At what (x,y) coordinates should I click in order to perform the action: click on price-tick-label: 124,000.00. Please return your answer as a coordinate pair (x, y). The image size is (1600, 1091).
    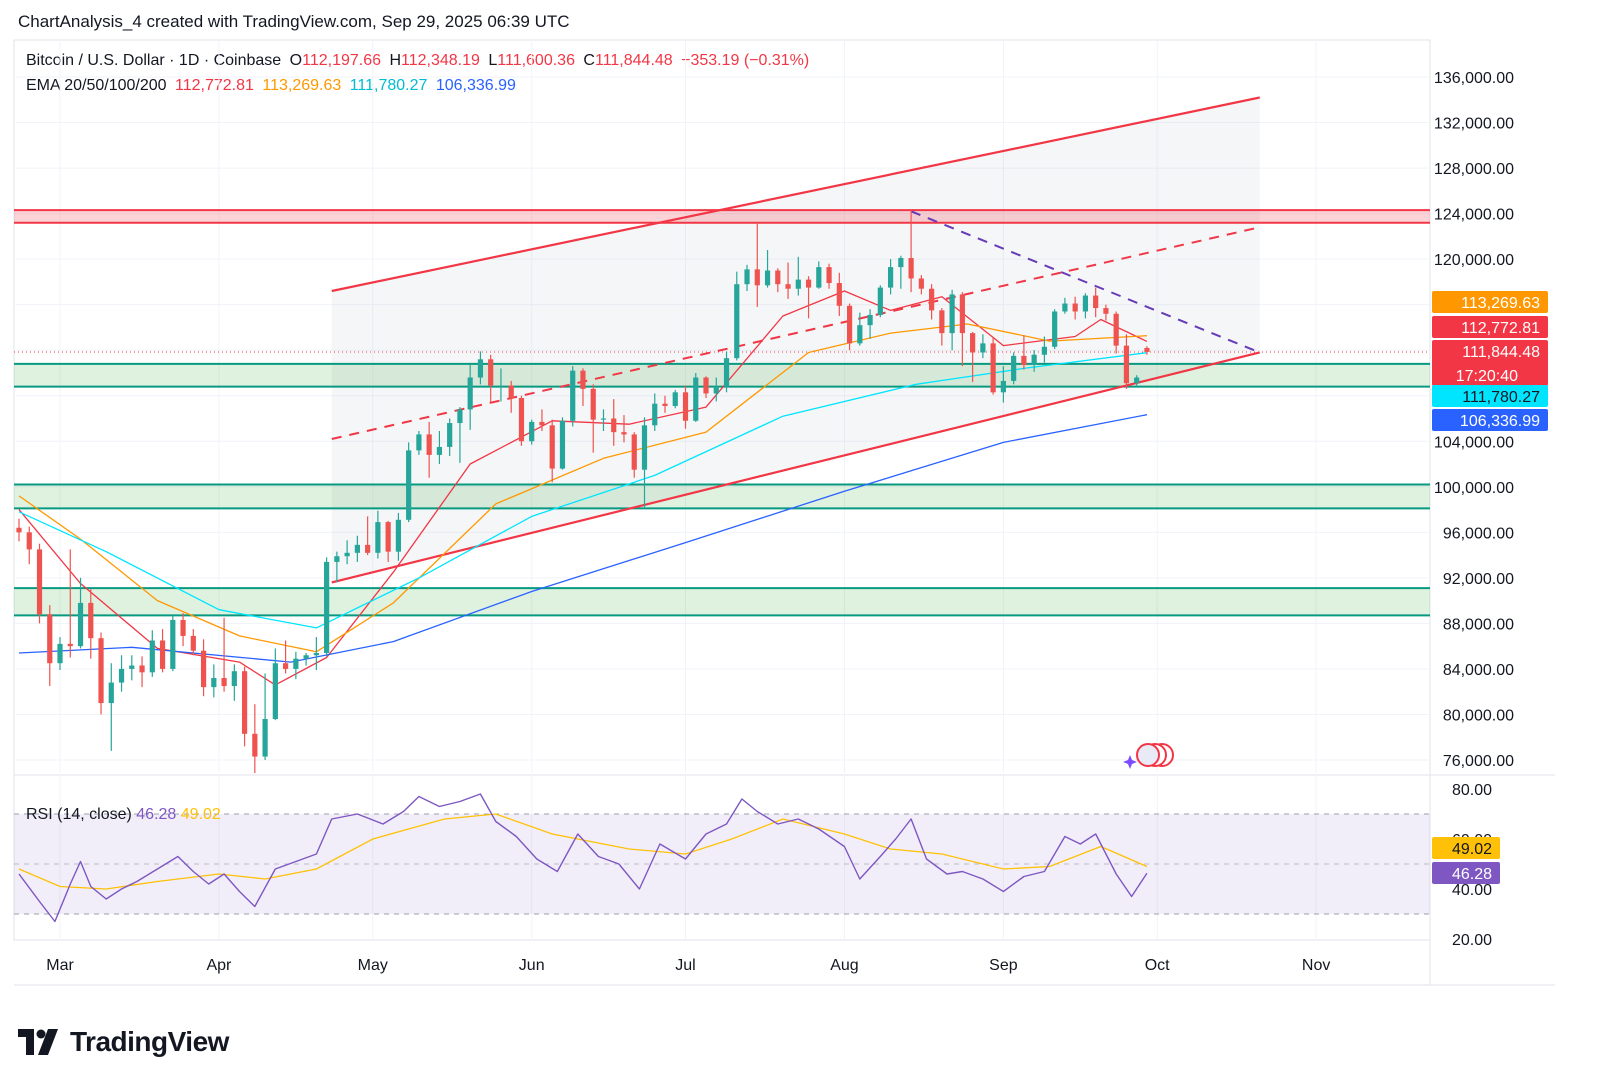
    Looking at the image, I should click on (1474, 215).